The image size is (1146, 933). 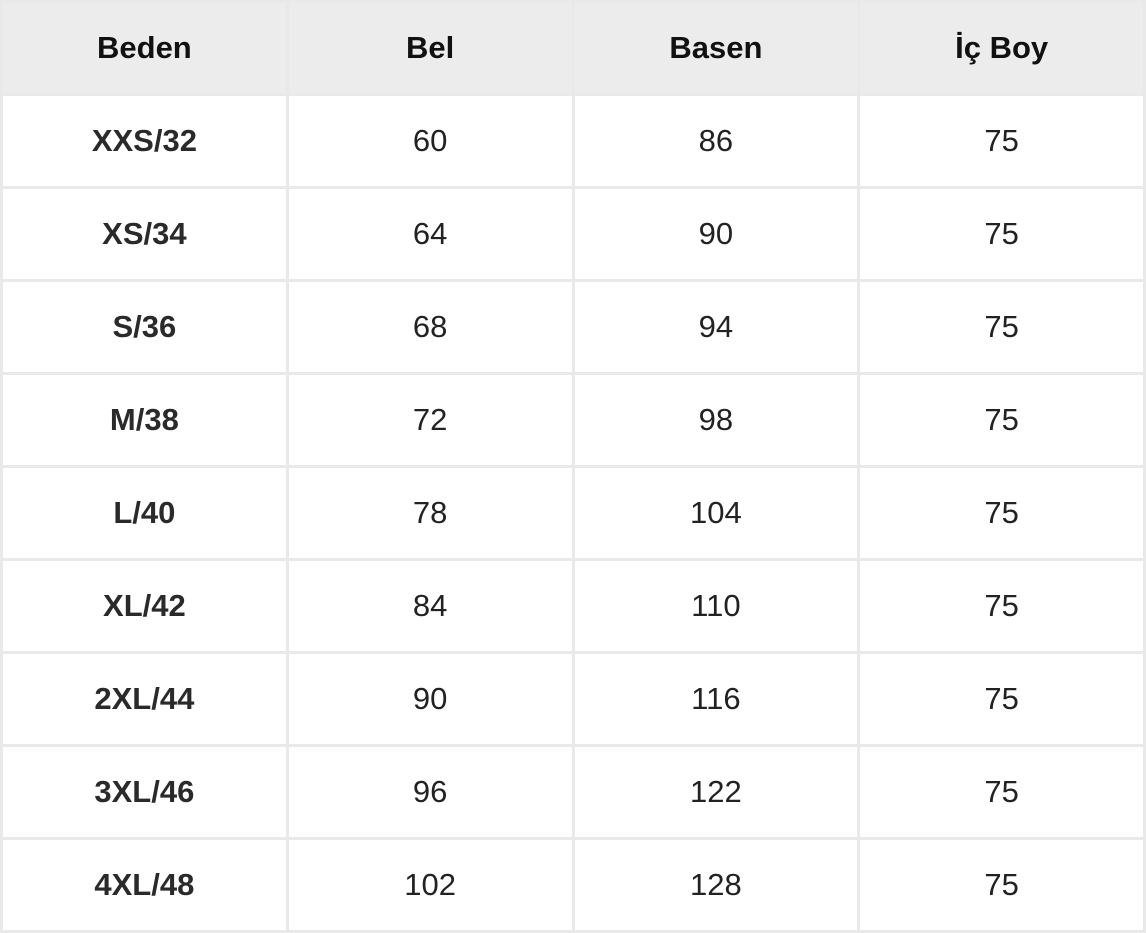 What do you see at coordinates (430, 606) in the screenshot?
I see `waist-cell: 84` at bounding box center [430, 606].